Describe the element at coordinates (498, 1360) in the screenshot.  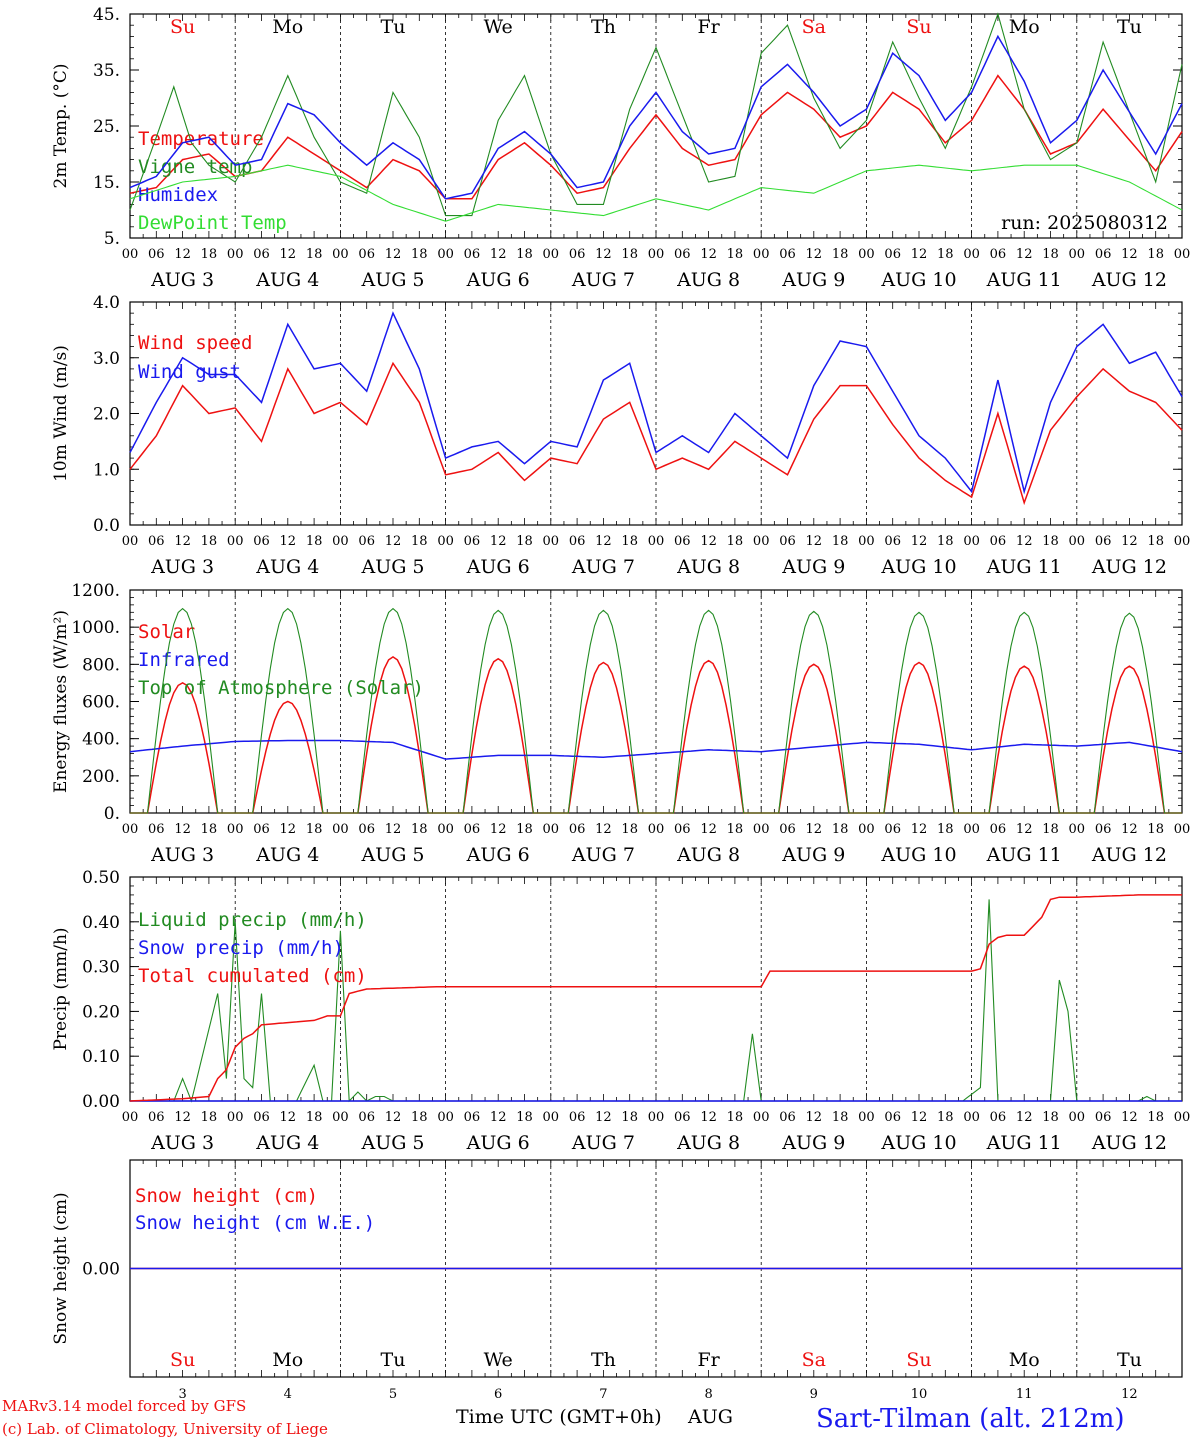
I see `weekday-label: We` at that location.